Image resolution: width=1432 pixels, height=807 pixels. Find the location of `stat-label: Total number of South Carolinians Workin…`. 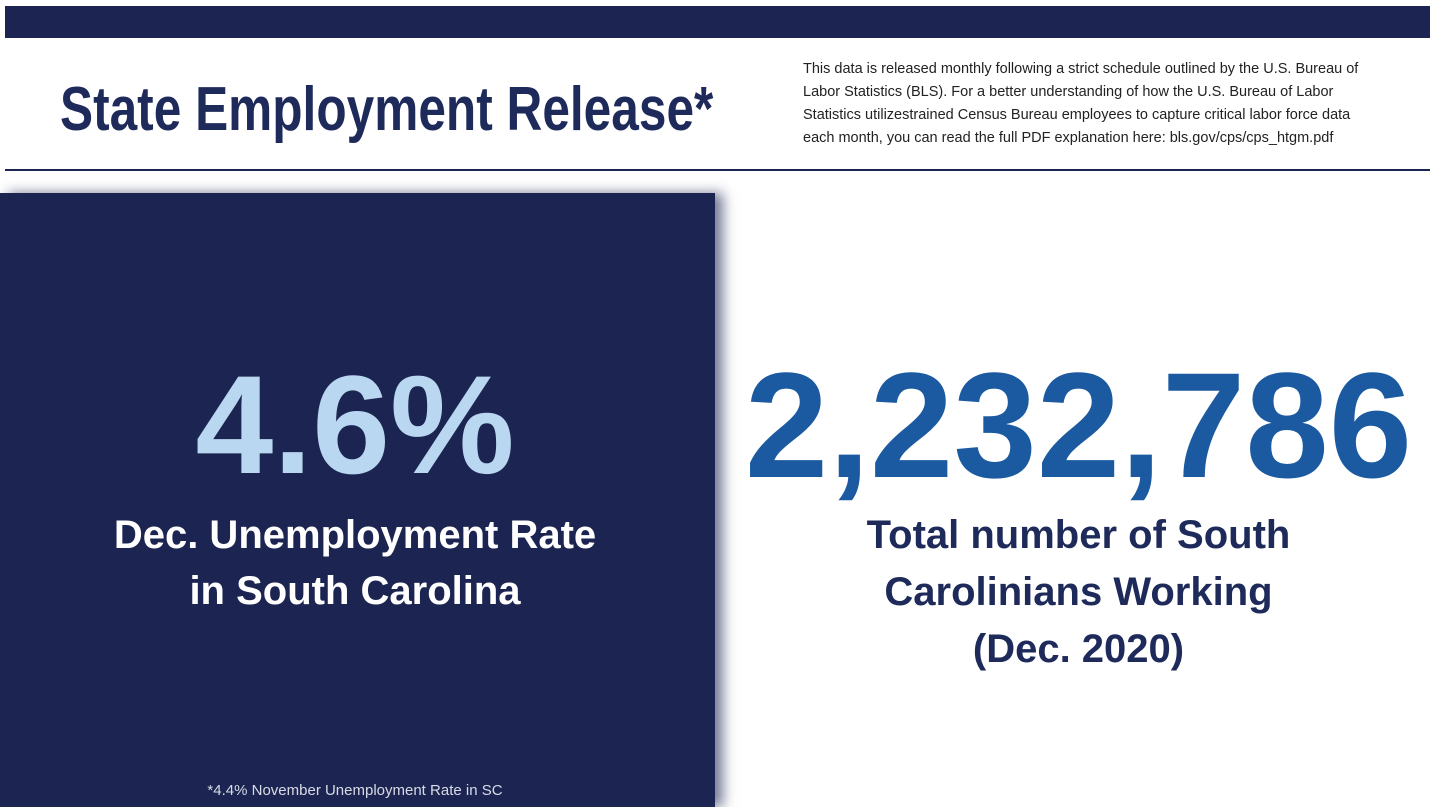

stat-label: Total number of South Carolinians Workin… is located at coordinates (1078, 592).